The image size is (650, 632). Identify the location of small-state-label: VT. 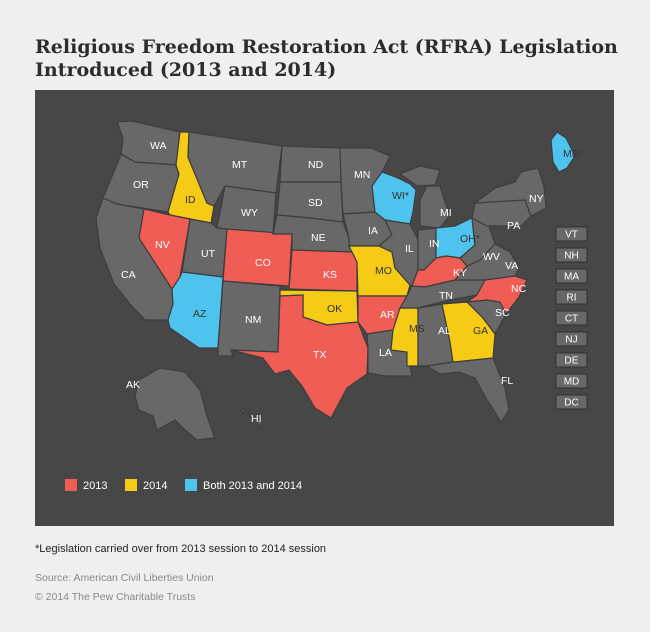
(571, 235).